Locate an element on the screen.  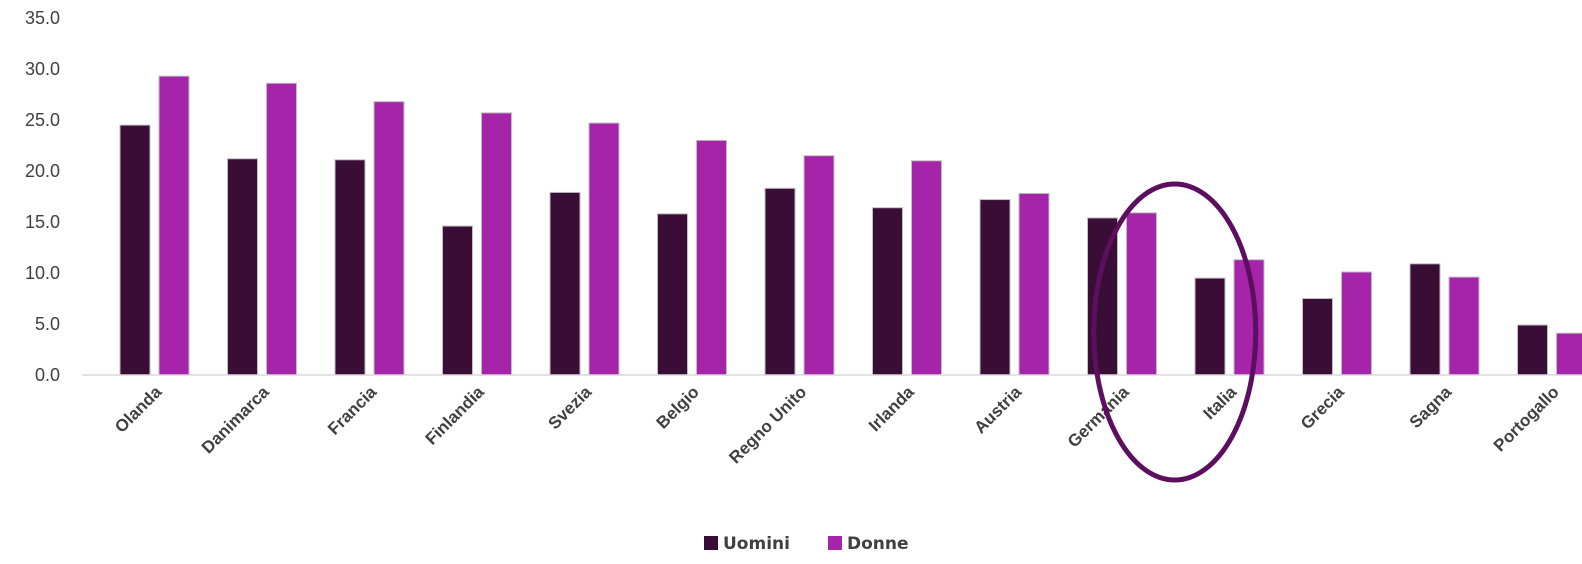
y-tick-label: 15.0 is located at coordinates (42, 222).